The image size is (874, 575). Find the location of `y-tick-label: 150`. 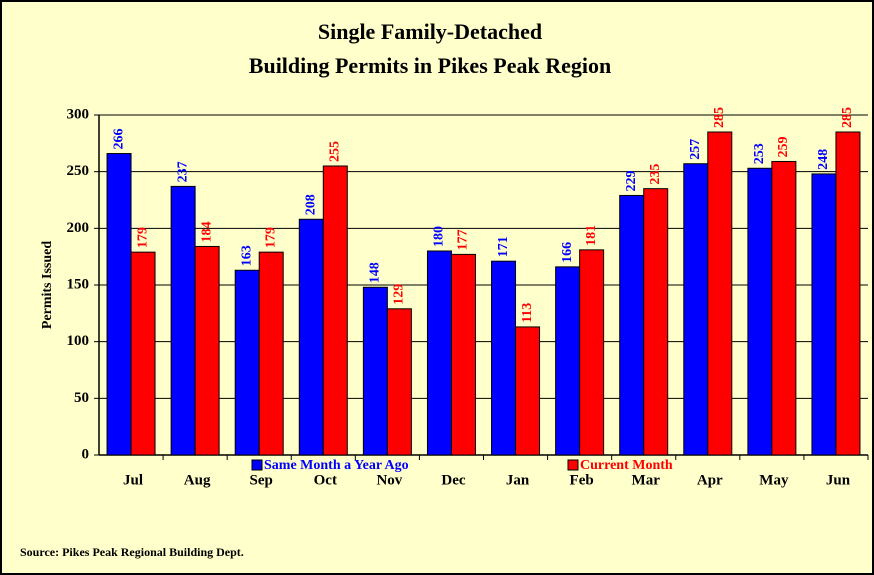

y-tick-label: 150 is located at coordinates (78, 284).